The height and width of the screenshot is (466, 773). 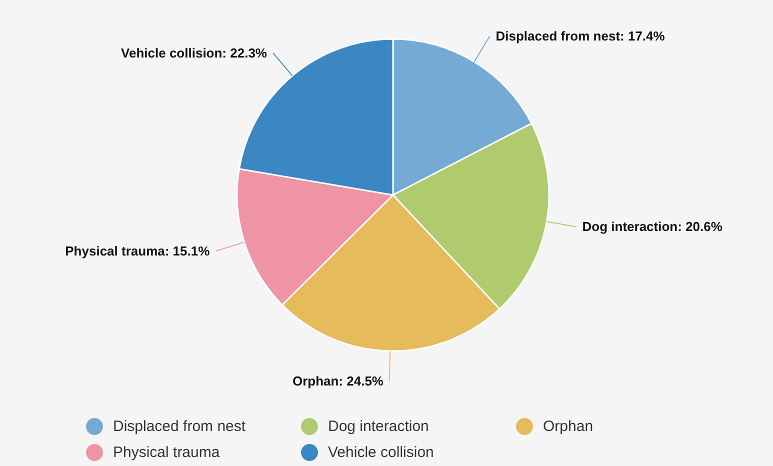 What do you see at coordinates (194, 52) in the screenshot?
I see `data-label: Vehicle collision: 22.3%` at bounding box center [194, 52].